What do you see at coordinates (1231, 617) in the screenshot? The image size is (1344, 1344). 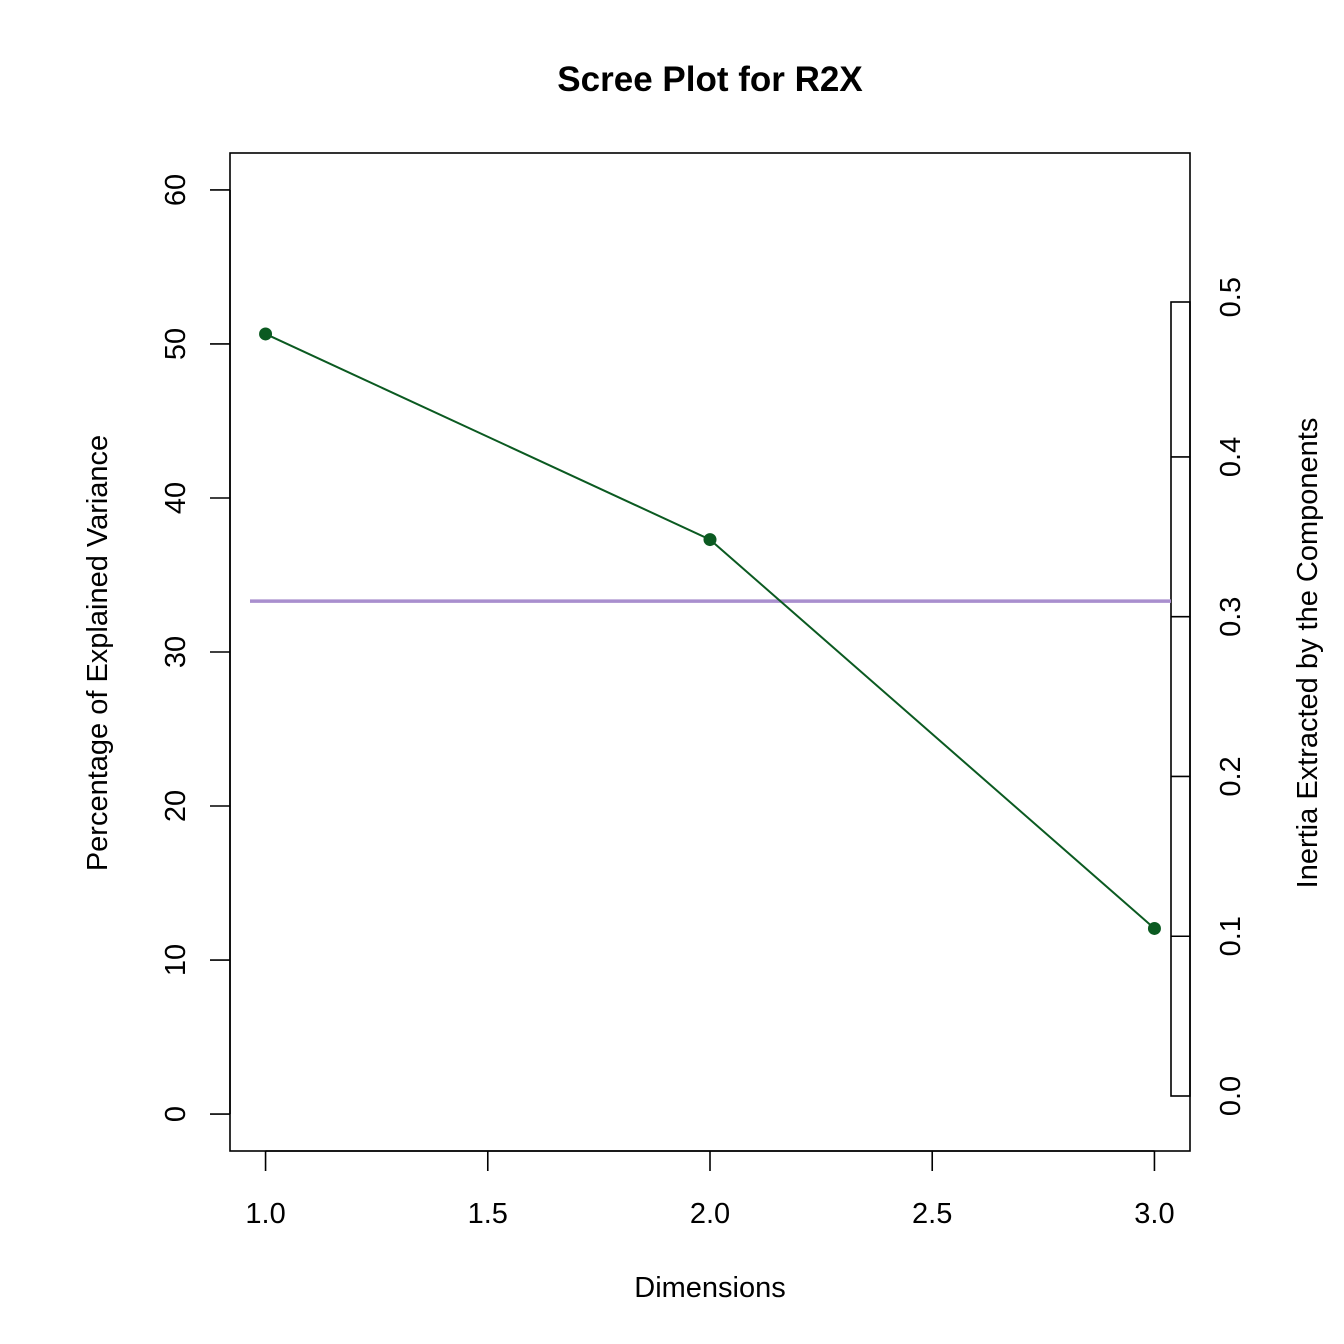 I see `inertia-tick-label: 0.3` at bounding box center [1231, 617].